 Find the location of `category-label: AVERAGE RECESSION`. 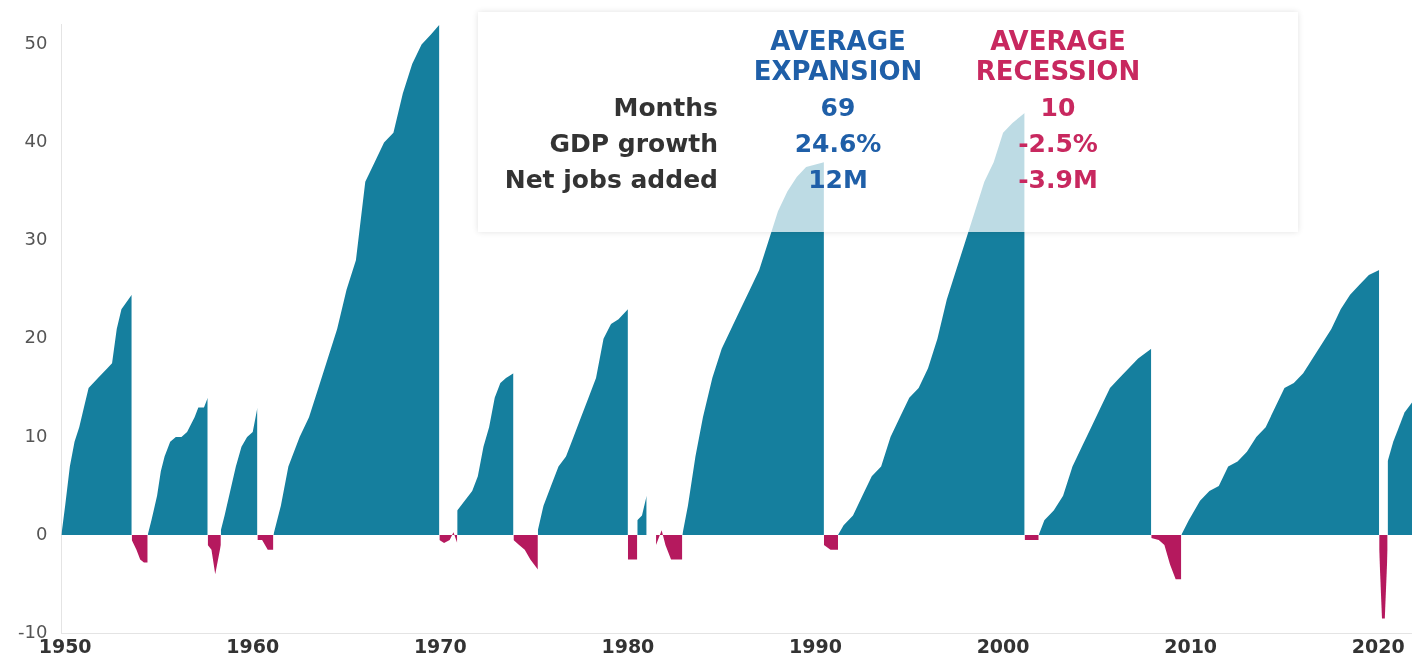

category-label: AVERAGE RECESSION is located at coordinates (1058, 57).